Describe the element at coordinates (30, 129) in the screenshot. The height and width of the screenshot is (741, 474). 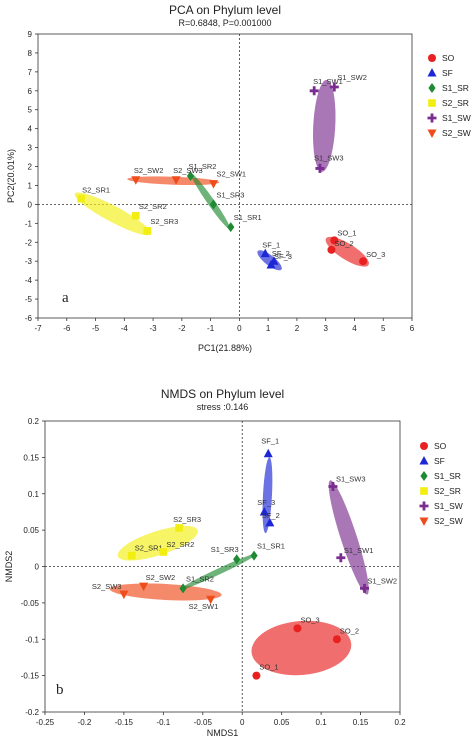
I see `y-tick-label: 4` at that location.